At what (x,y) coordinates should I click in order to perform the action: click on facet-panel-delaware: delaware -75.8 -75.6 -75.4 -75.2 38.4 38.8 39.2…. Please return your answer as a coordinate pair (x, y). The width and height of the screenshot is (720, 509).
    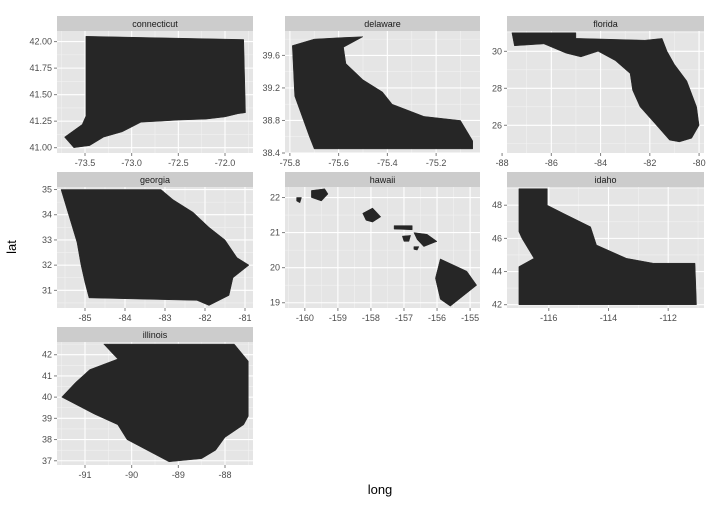
    Looking at the image, I should click on (371, 92).